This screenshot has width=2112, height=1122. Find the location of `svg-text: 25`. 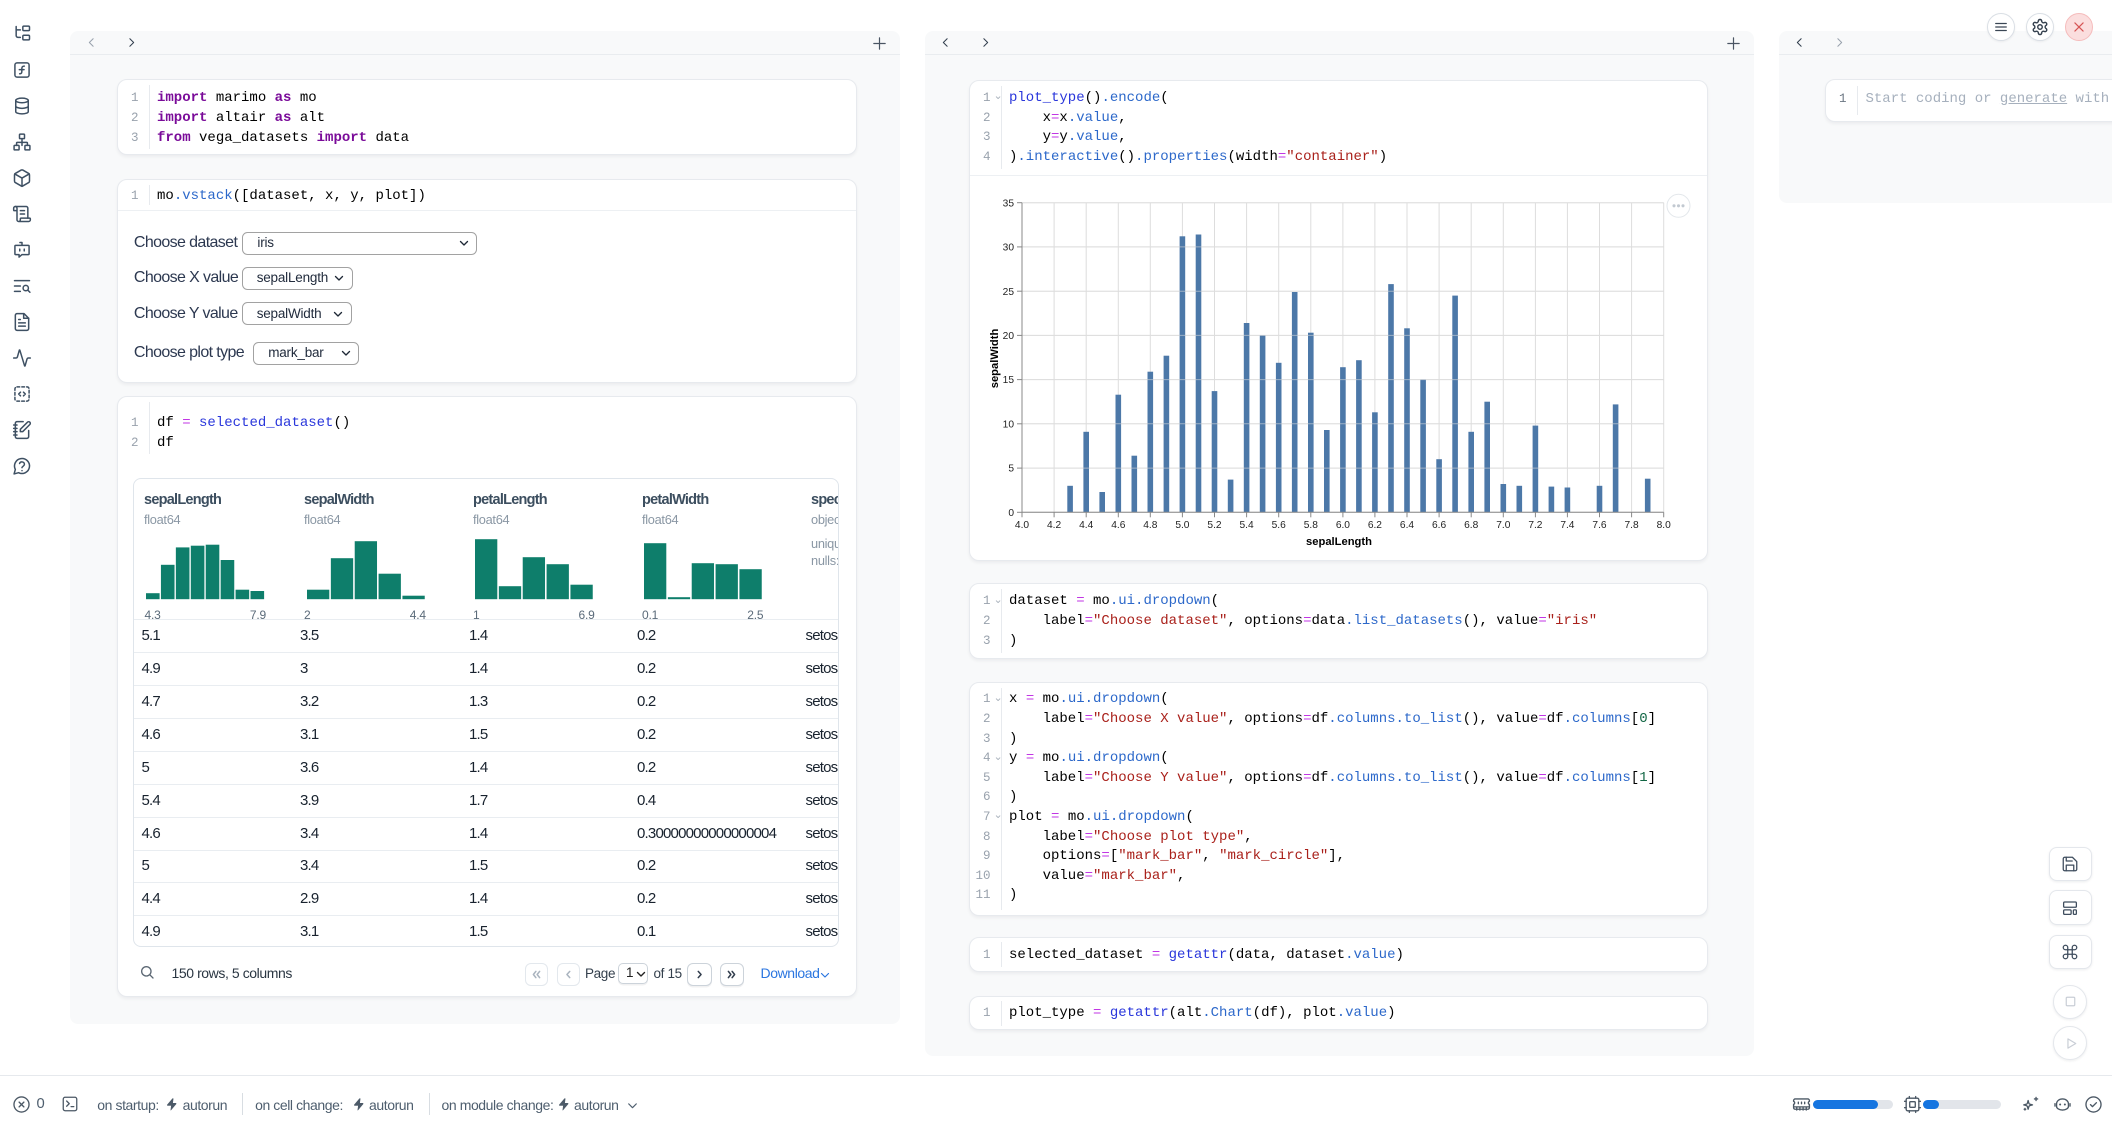

svg-text: 25 is located at coordinates (1009, 291).